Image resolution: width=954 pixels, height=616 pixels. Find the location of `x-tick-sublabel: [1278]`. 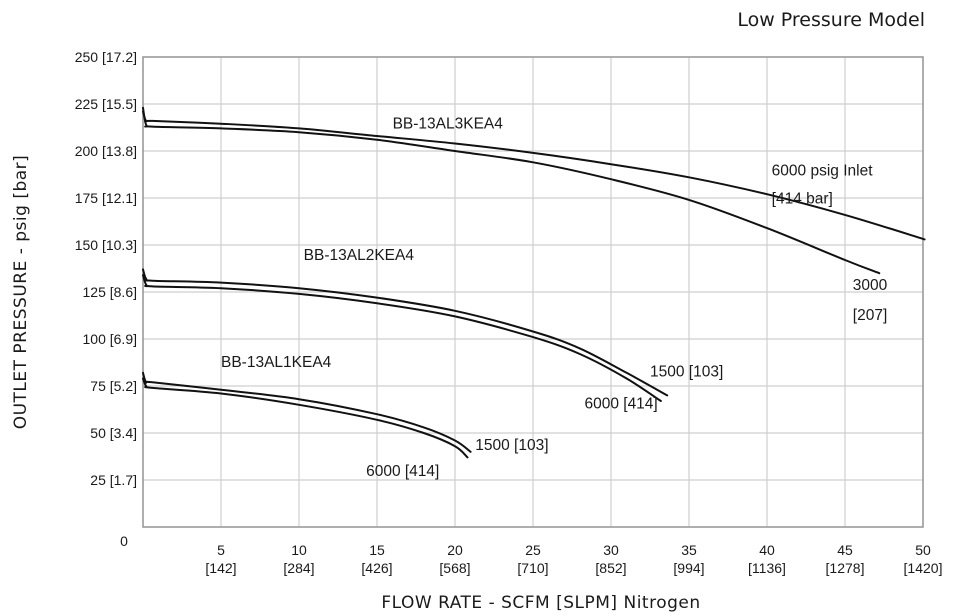

x-tick-sublabel: [1278] is located at coordinates (845, 568).